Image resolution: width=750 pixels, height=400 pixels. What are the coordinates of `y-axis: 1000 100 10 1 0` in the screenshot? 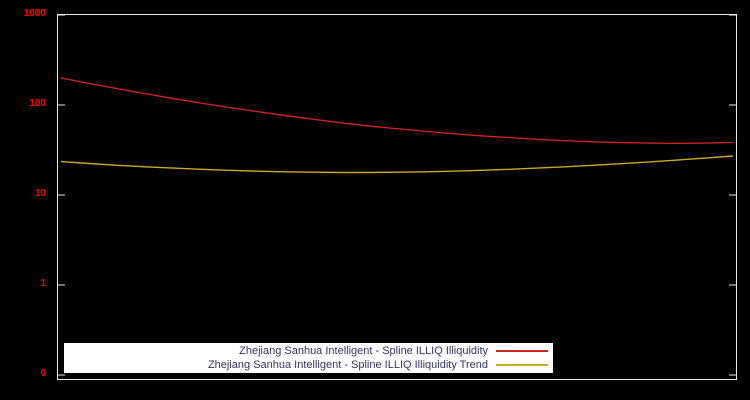 It's located at (26, 200).